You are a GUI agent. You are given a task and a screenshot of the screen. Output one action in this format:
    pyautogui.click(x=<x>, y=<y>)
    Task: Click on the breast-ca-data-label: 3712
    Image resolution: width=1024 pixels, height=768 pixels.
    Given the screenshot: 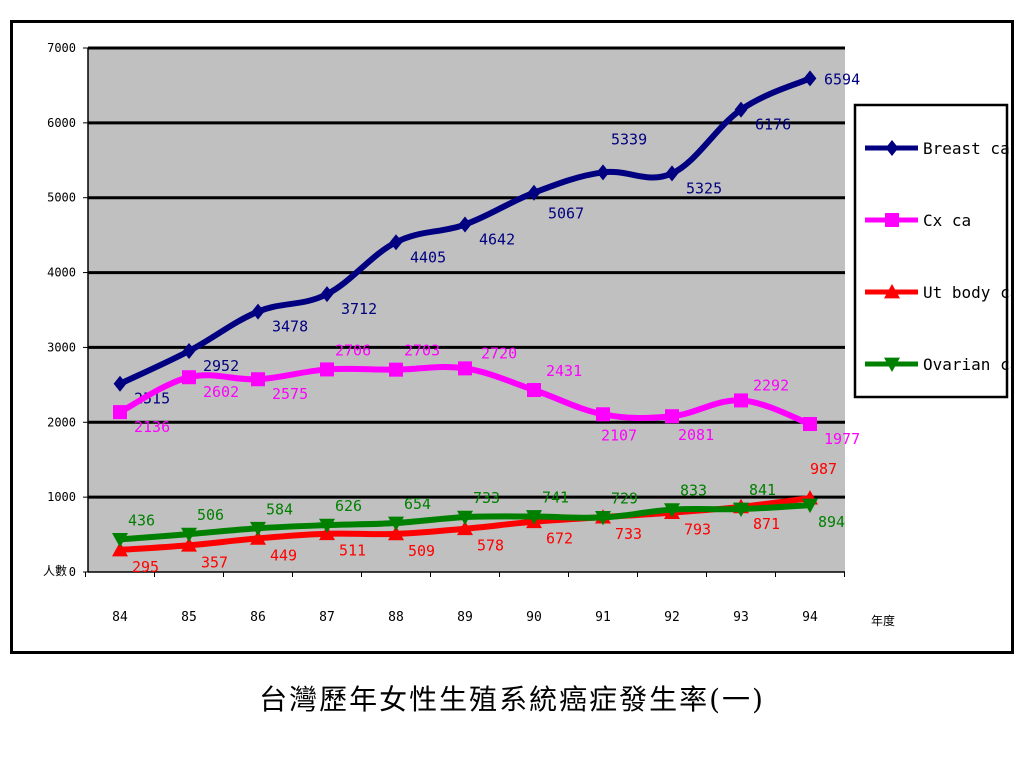 What is the action you would take?
    pyautogui.click(x=359, y=309)
    